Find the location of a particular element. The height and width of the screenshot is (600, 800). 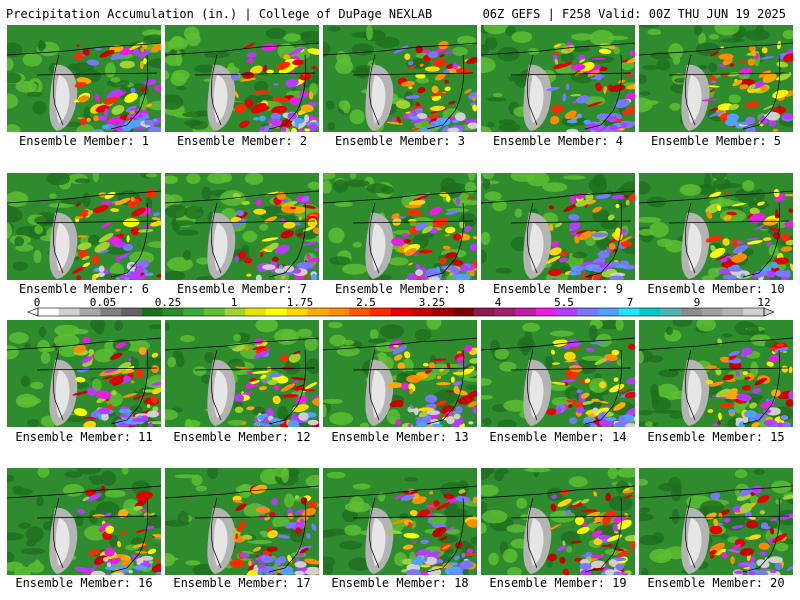

ensemble-member-label: Ensemble Member: 7 is located at coordinates (242, 289).